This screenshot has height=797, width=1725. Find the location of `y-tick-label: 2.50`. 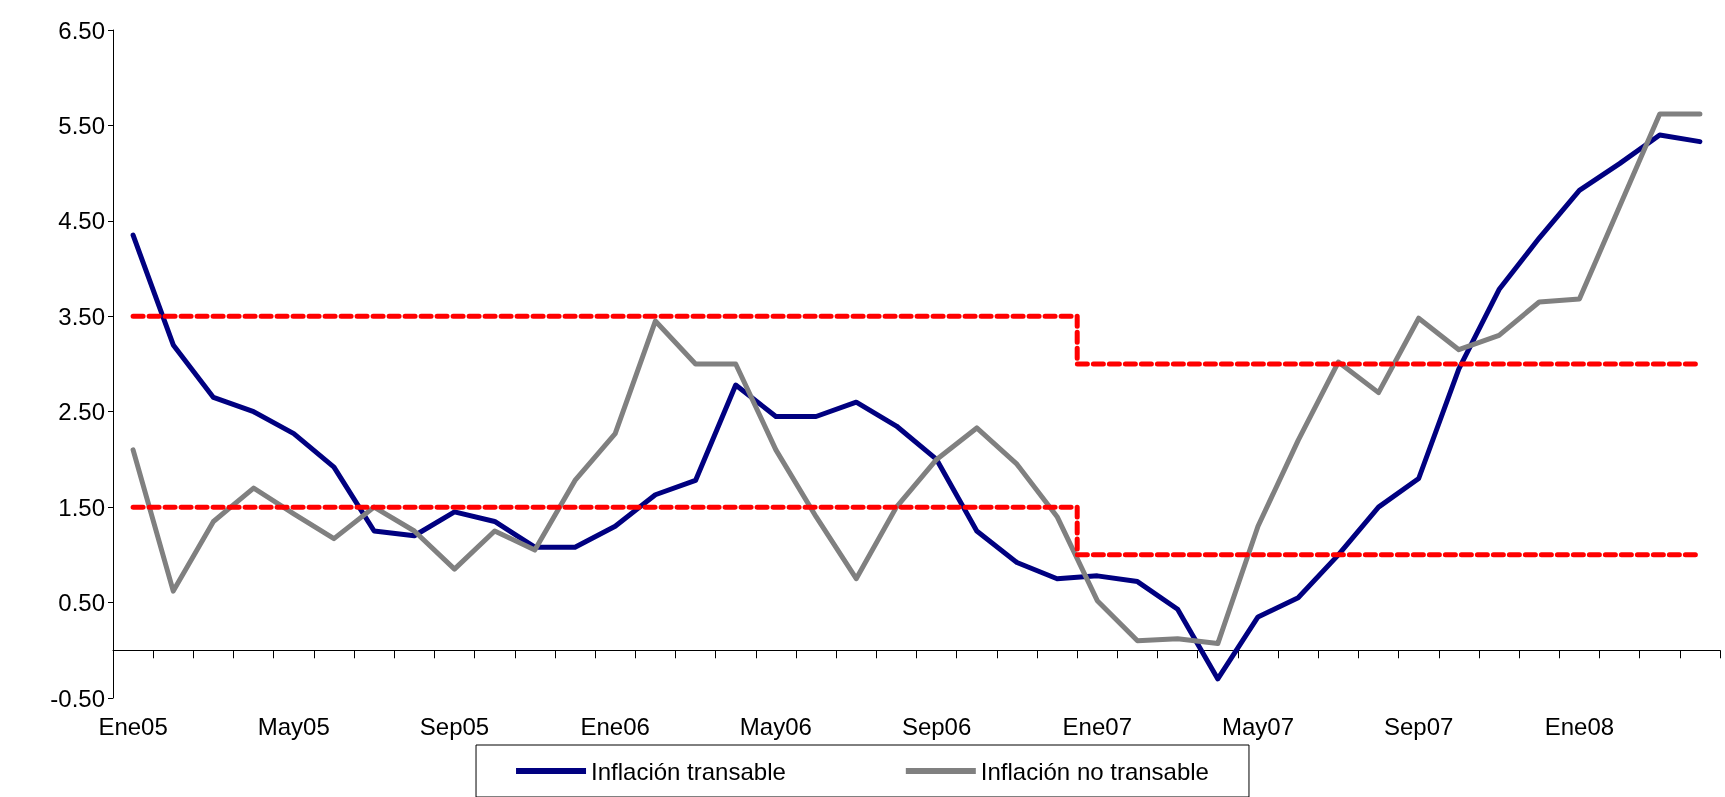

y-tick-label: 2.50 is located at coordinates (81, 412).